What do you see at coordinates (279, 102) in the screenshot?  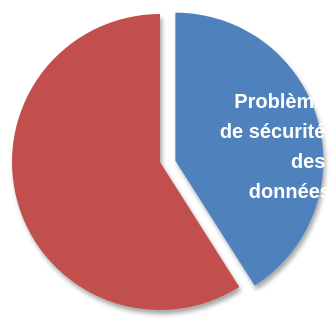 I see `slice-label-line-1: Problème` at bounding box center [279, 102].